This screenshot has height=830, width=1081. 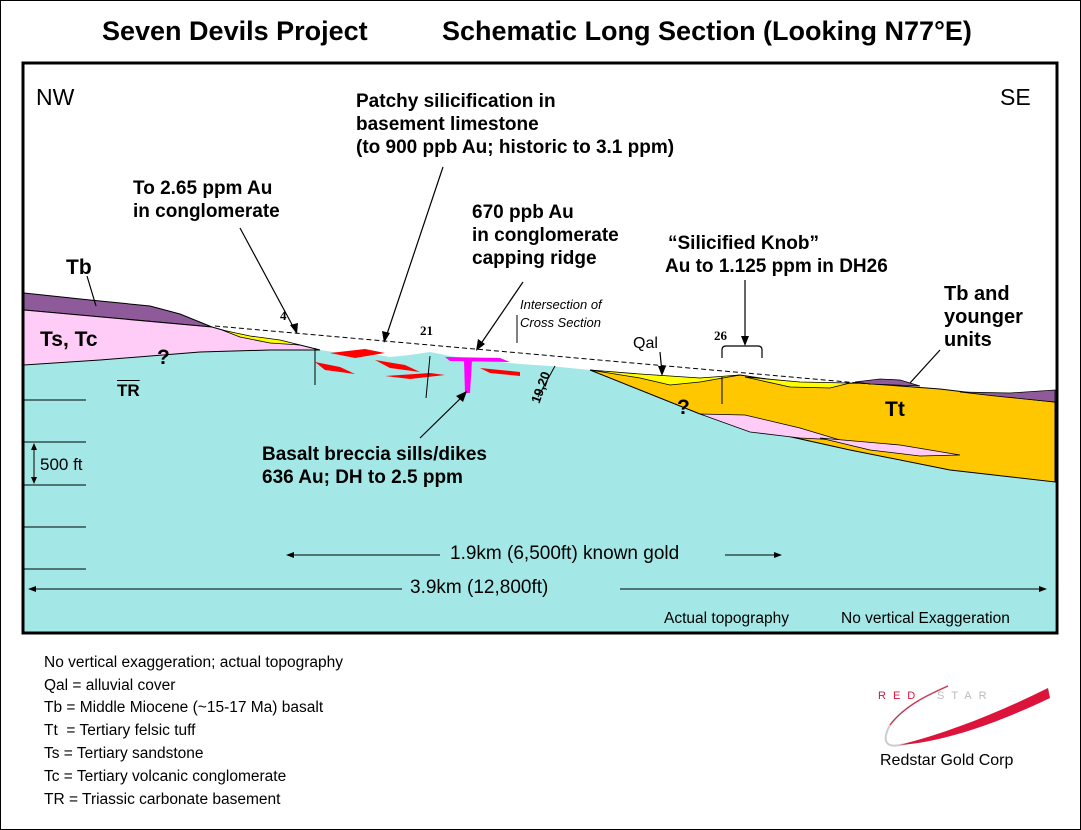 What do you see at coordinates (776, 255) in the screenshot?
I see `annotation-silicified-knob: “Silicified Knob” Au to 1.125 ppm in DH26` at bounding box center [776, 255].